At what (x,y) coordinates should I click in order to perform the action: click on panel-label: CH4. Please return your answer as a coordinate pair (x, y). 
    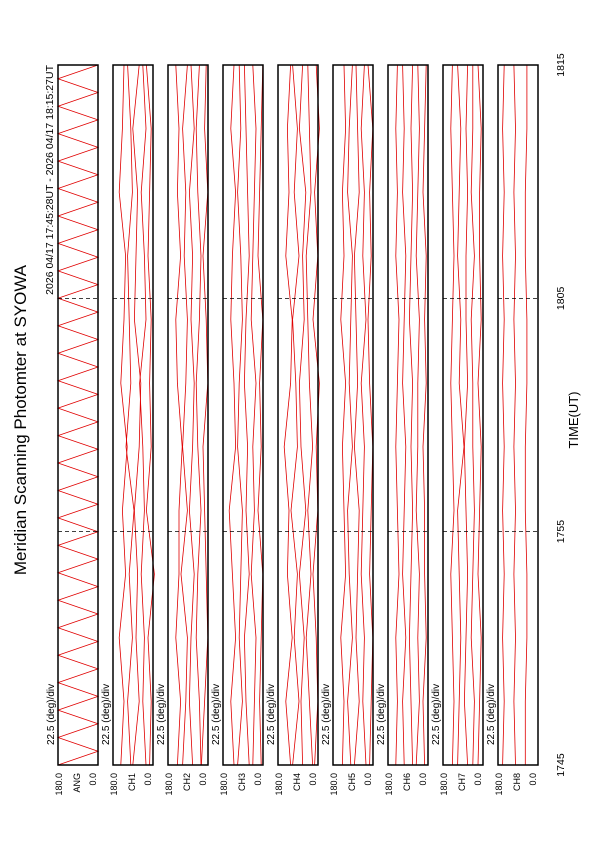
    Looking at the image, I should click on (297, 782).